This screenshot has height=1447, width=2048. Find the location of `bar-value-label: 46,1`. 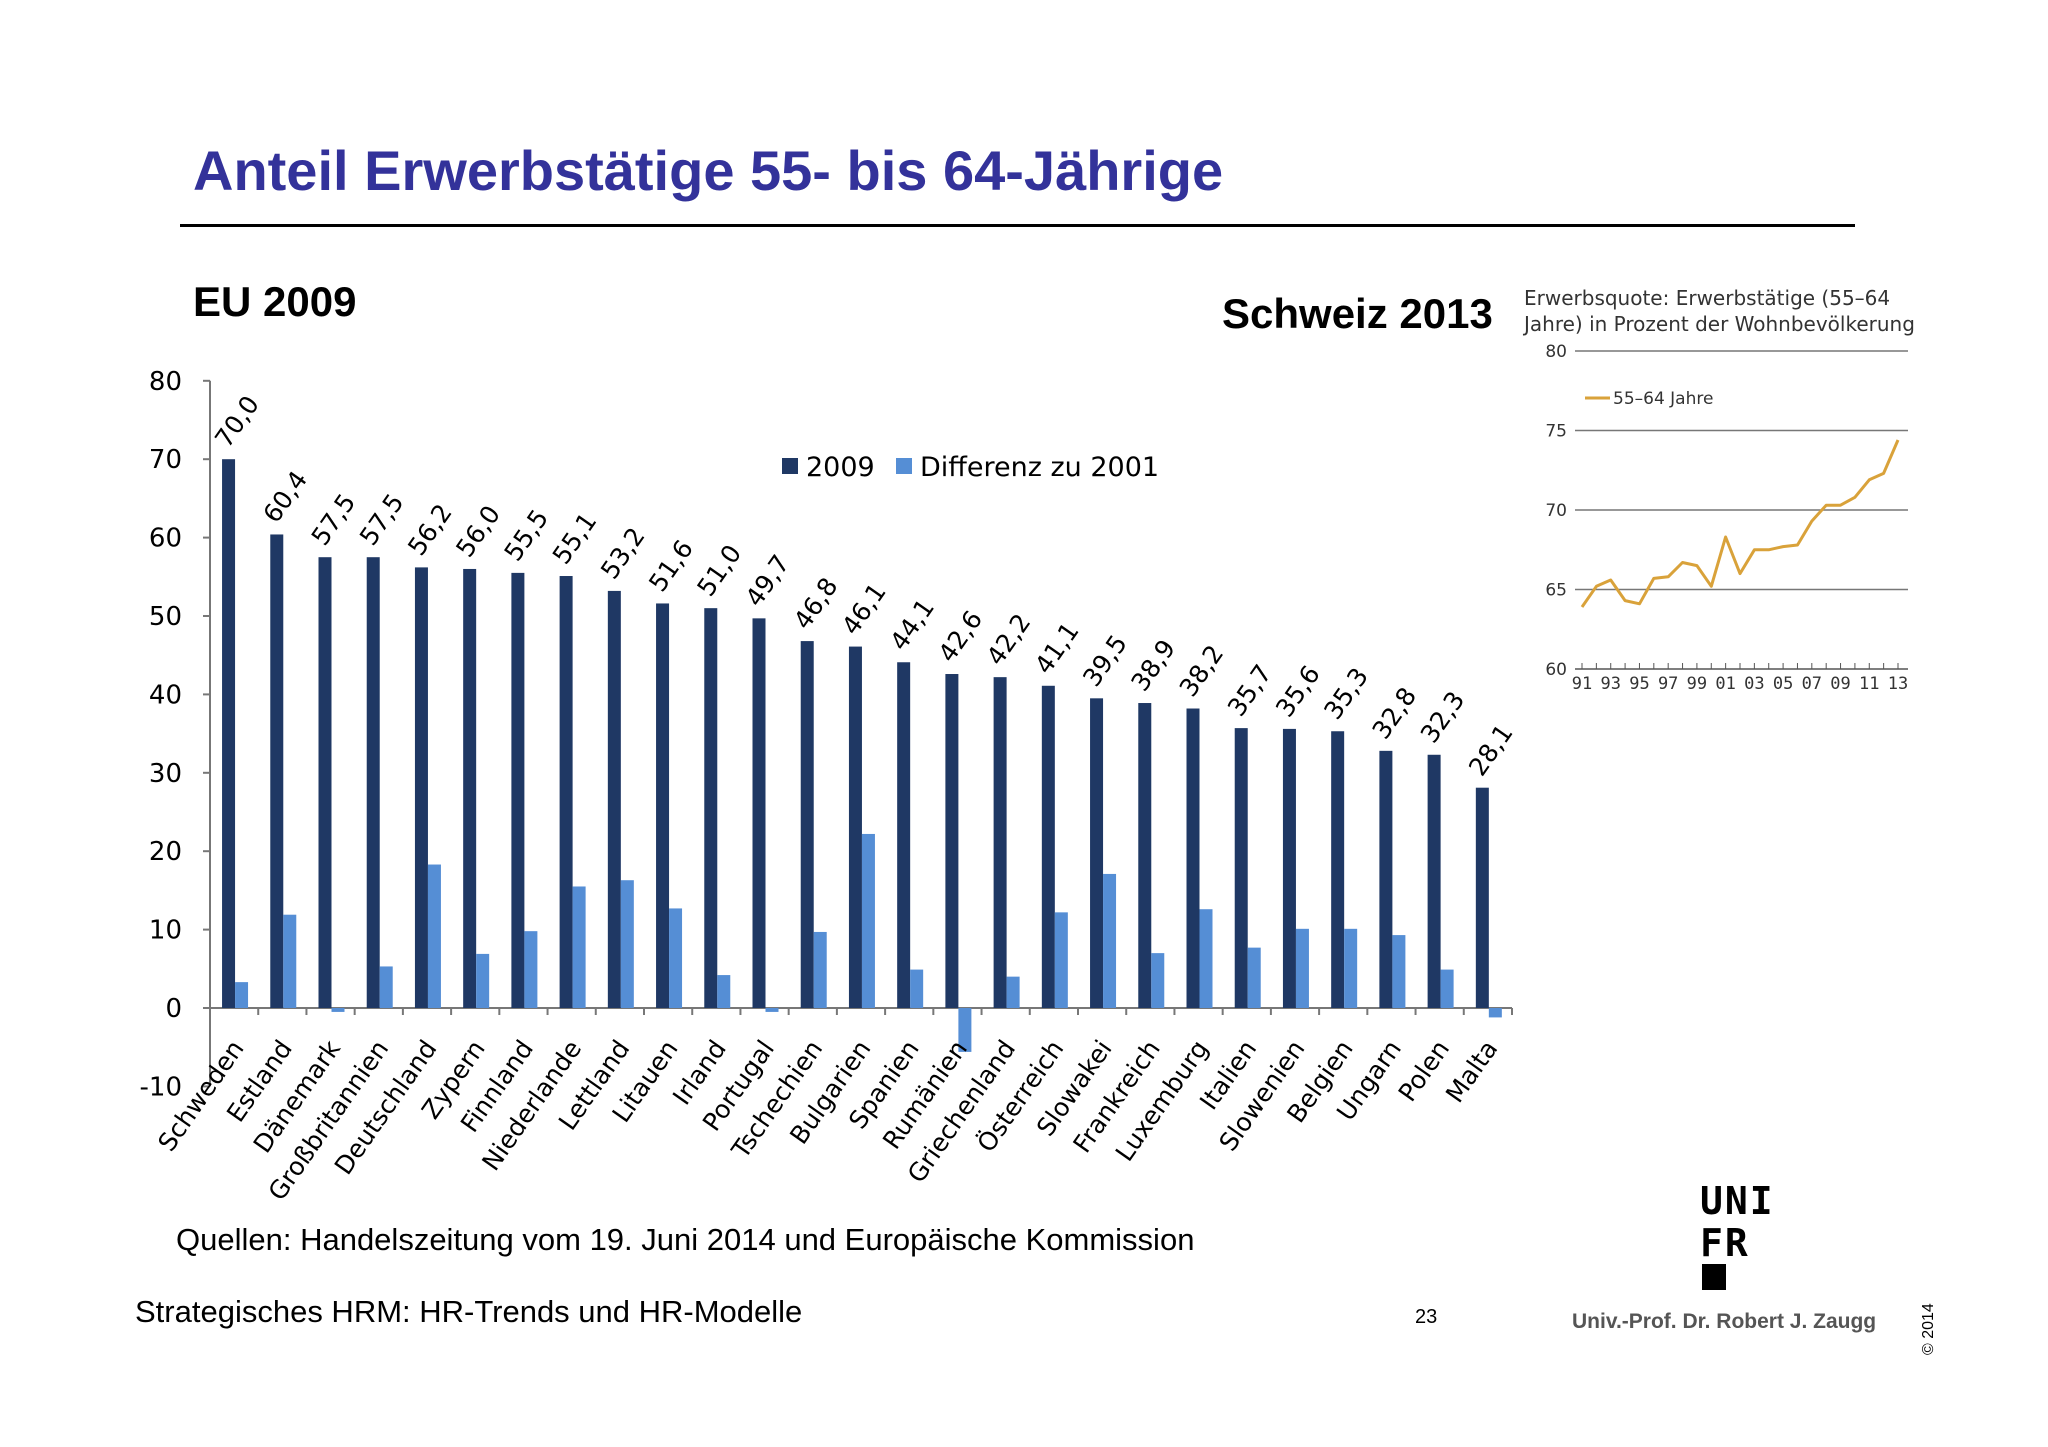

bar-value-label: 46,1 is located at coordinates (864, 609).